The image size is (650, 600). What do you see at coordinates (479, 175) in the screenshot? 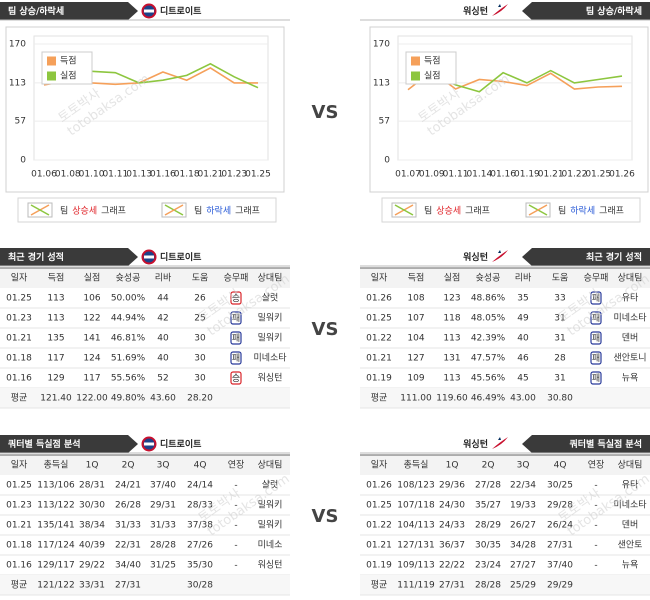
I see `x-tick-label: 01.14` at bounding box center [479, 175].